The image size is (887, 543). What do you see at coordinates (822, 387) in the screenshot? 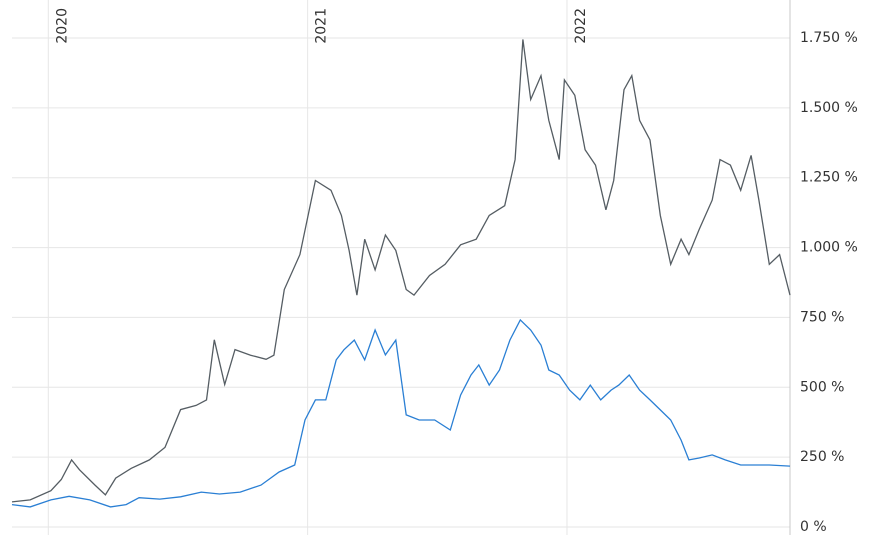
I see `y-tick-label: 500 %` at bounding box center [822, 387].